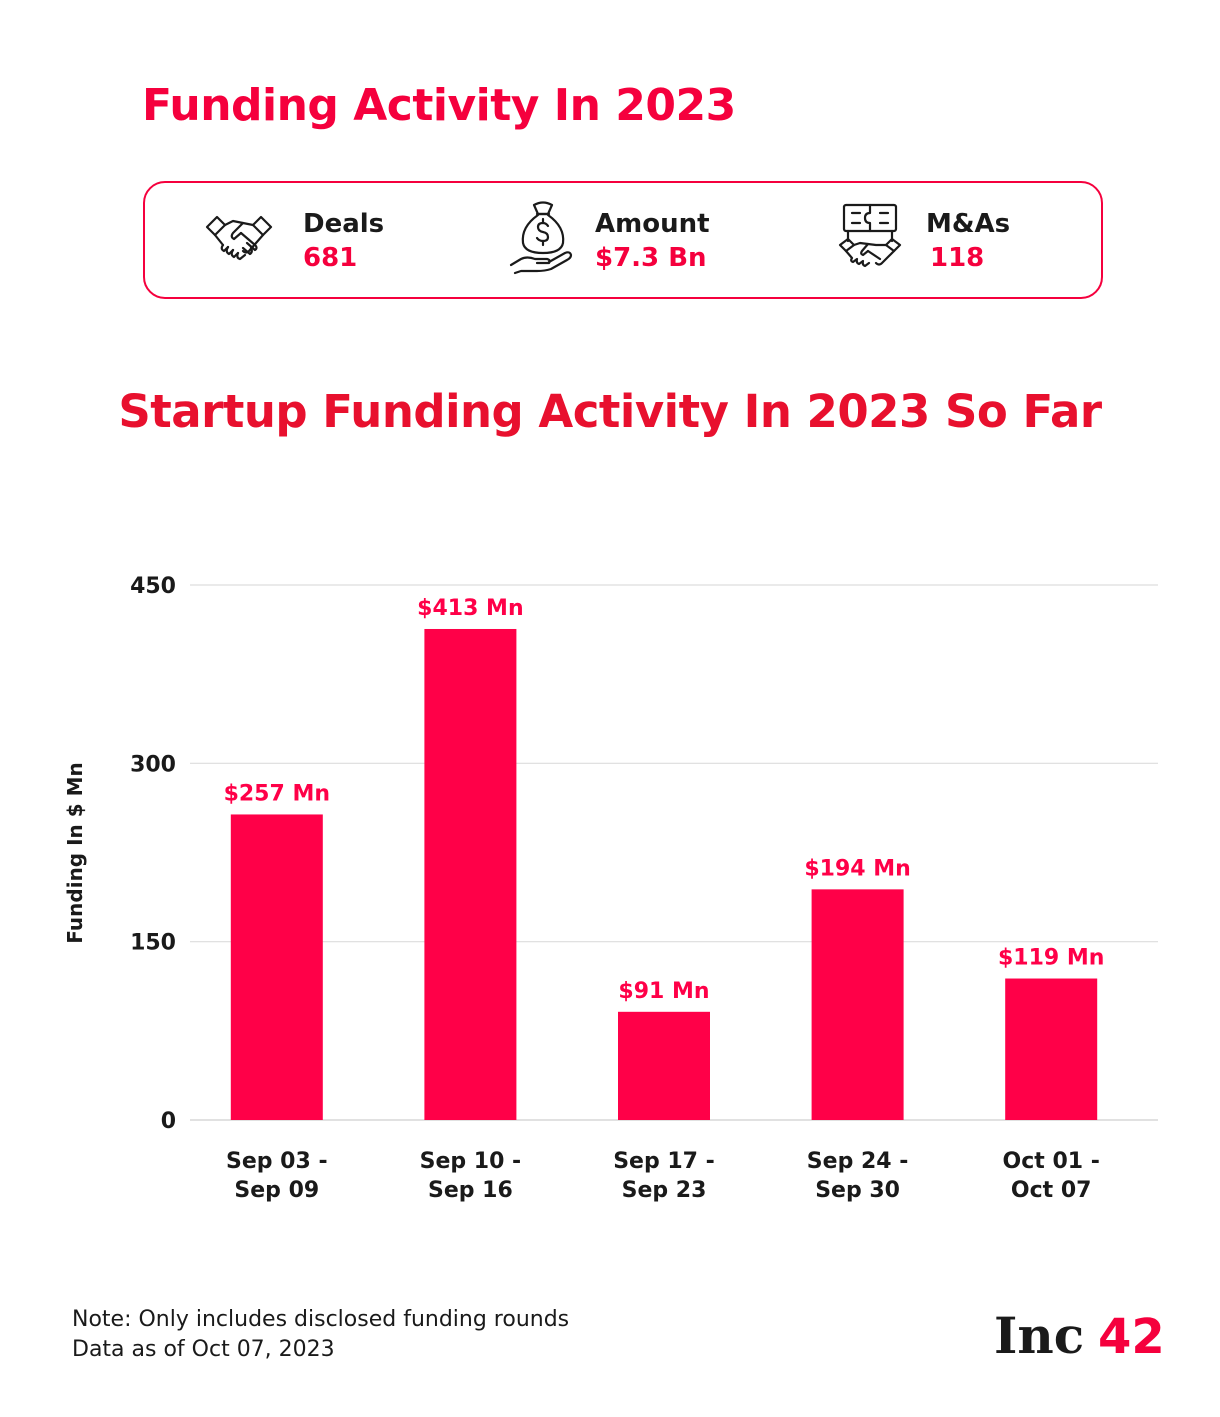 This screenshot has width=1220, height=1417. Describe the element at coordinates (857, 868) in the screenshot. I see `data-label: $194 Mn` at that location.